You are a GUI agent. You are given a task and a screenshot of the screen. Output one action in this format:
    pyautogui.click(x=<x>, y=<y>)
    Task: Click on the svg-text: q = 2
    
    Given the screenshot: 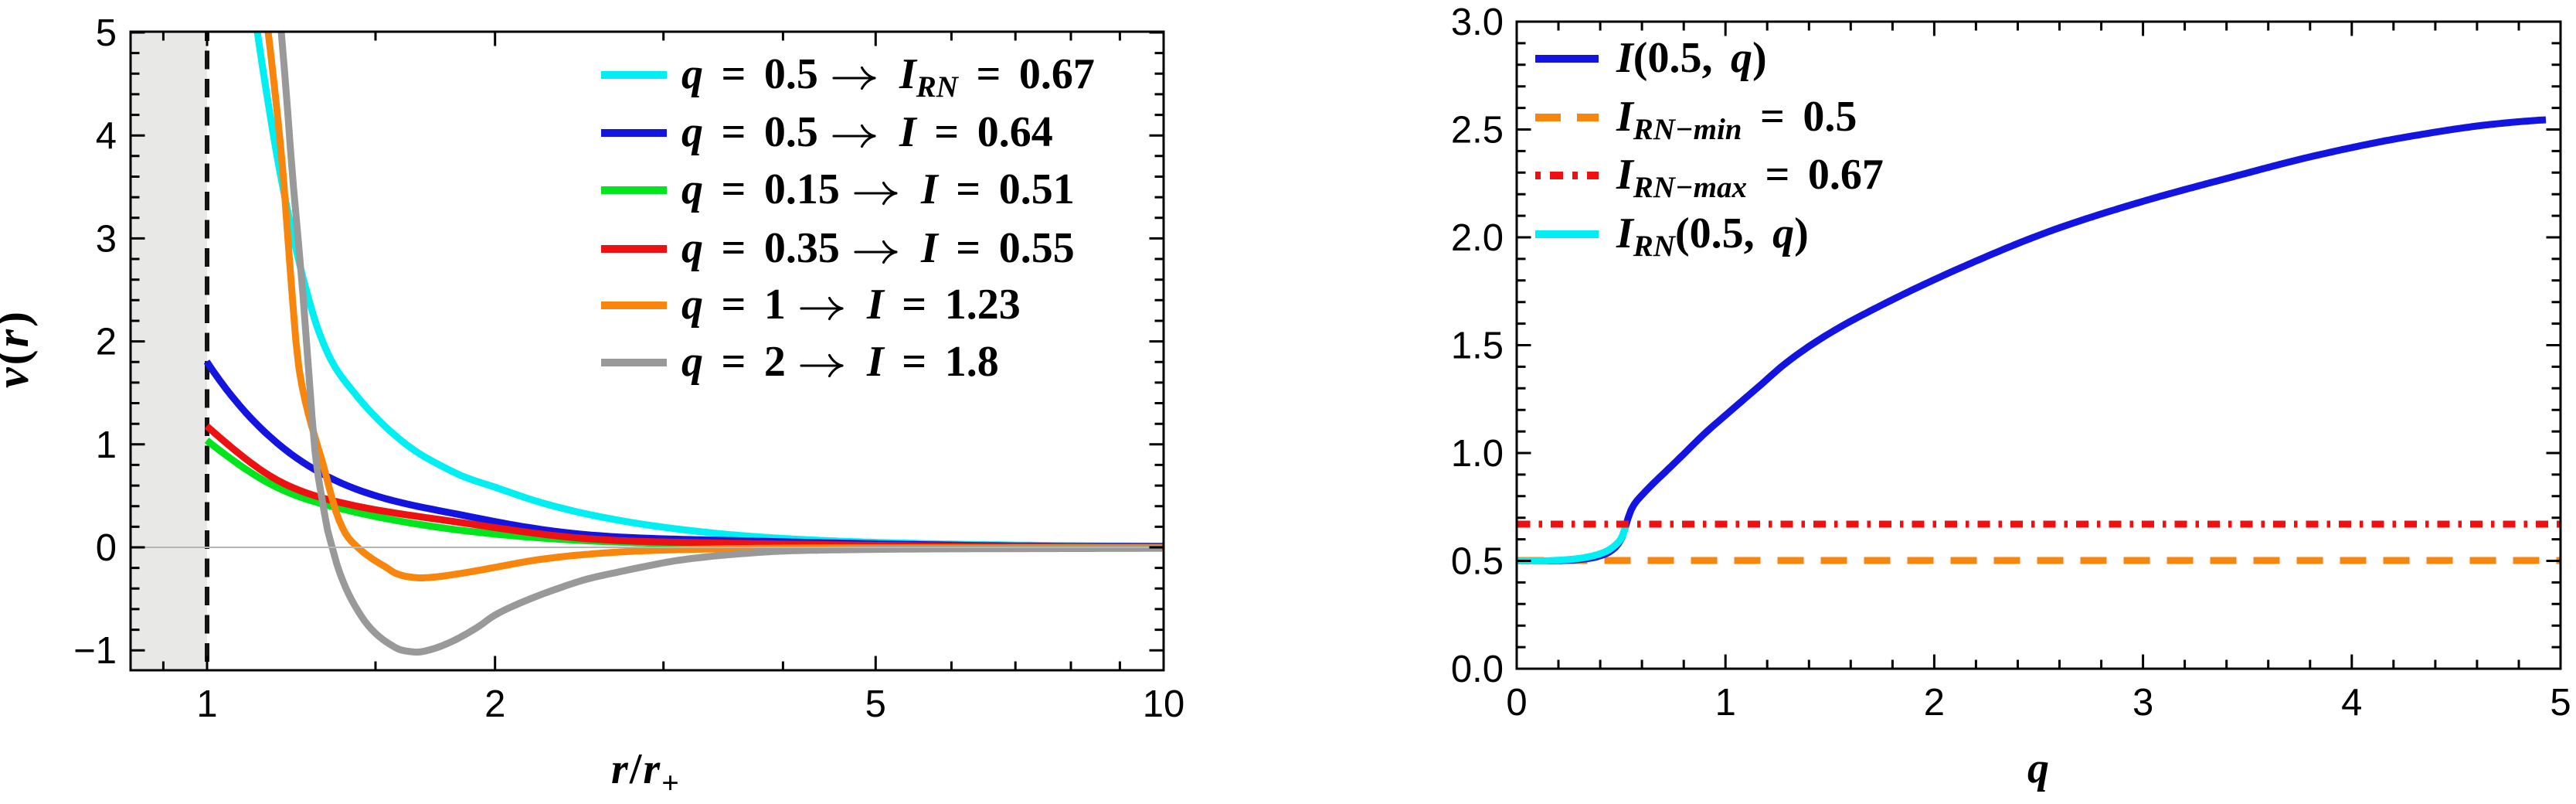 What is the action you would take?
    pyautogui.click(x=733, y=362)
    